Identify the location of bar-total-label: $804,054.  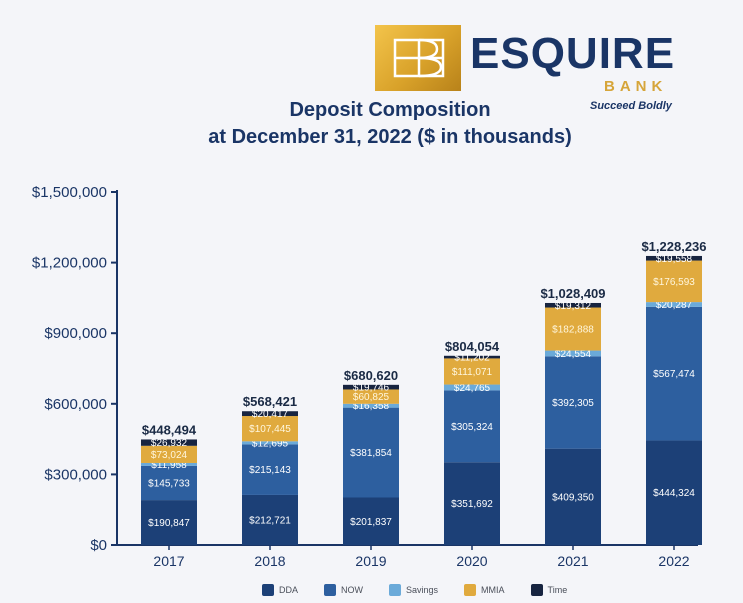
(472, 346).